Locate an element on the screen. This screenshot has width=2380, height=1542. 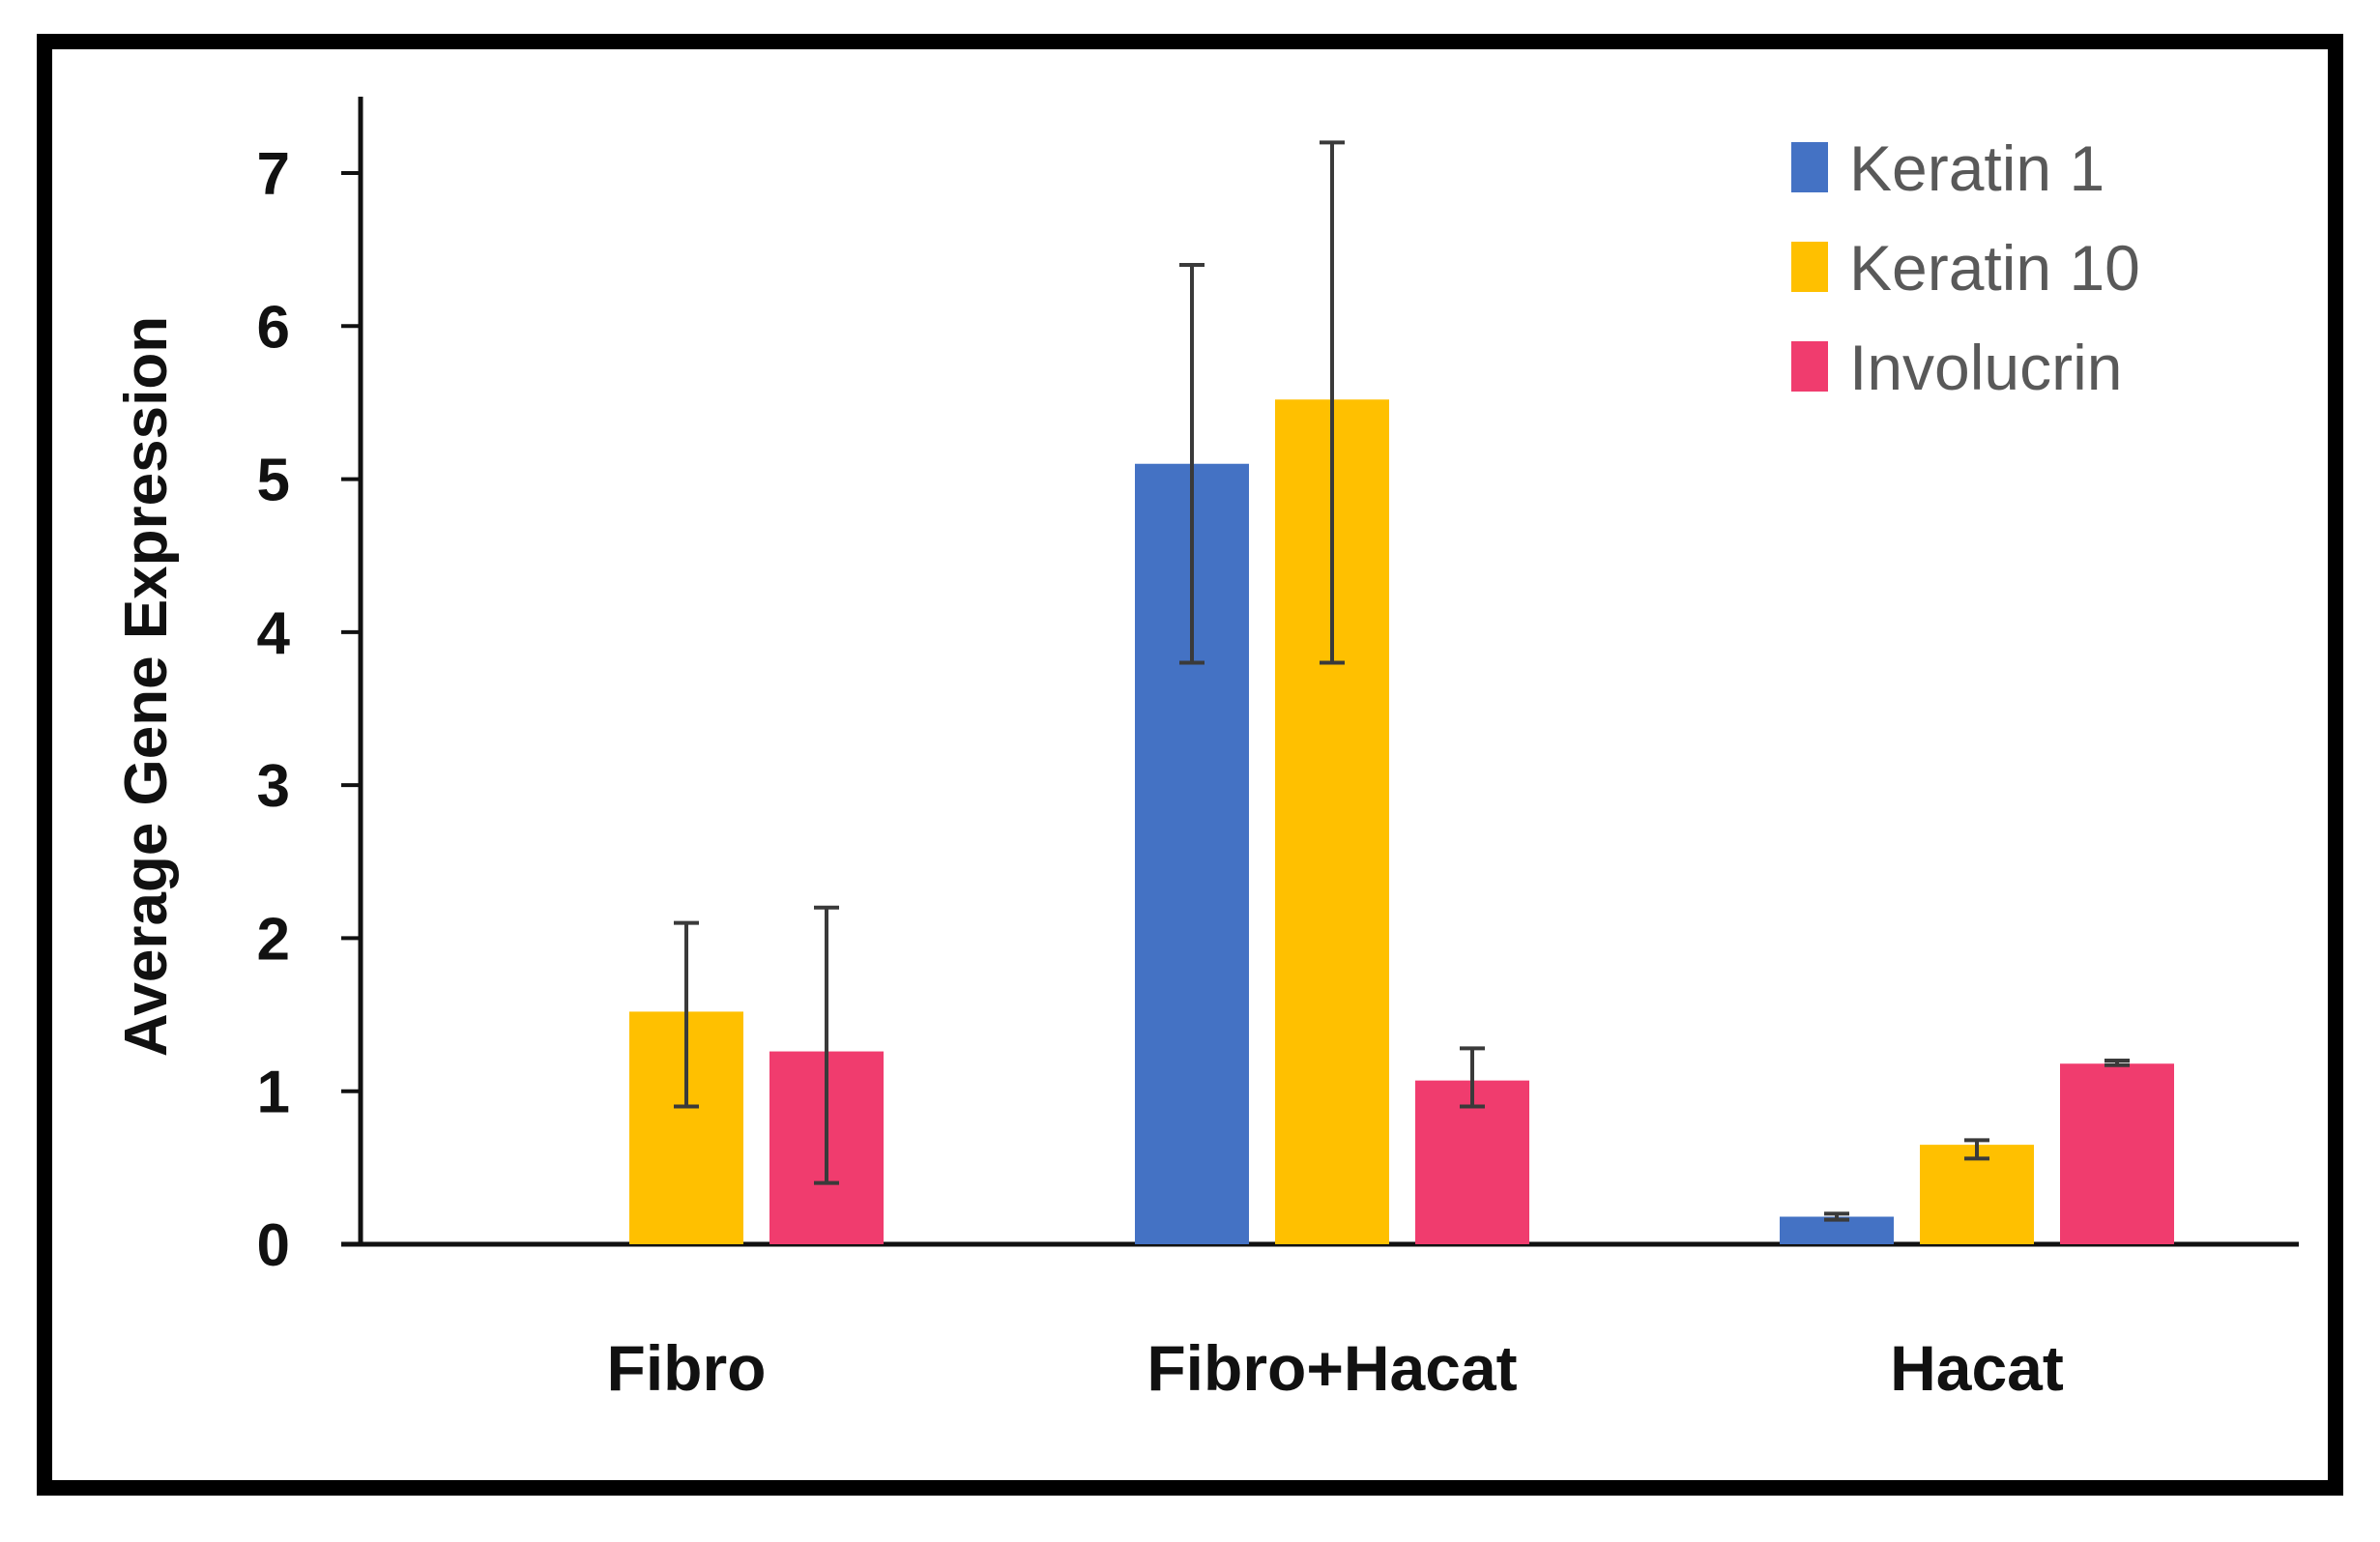
legend-label: Involucrin is located at coordinates (1986, 368).